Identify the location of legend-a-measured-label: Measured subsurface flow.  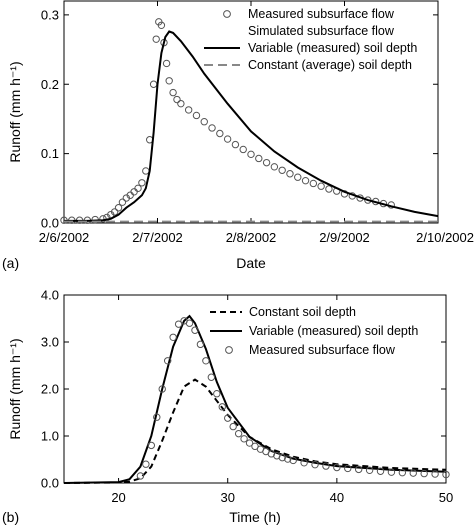
(321, 14).